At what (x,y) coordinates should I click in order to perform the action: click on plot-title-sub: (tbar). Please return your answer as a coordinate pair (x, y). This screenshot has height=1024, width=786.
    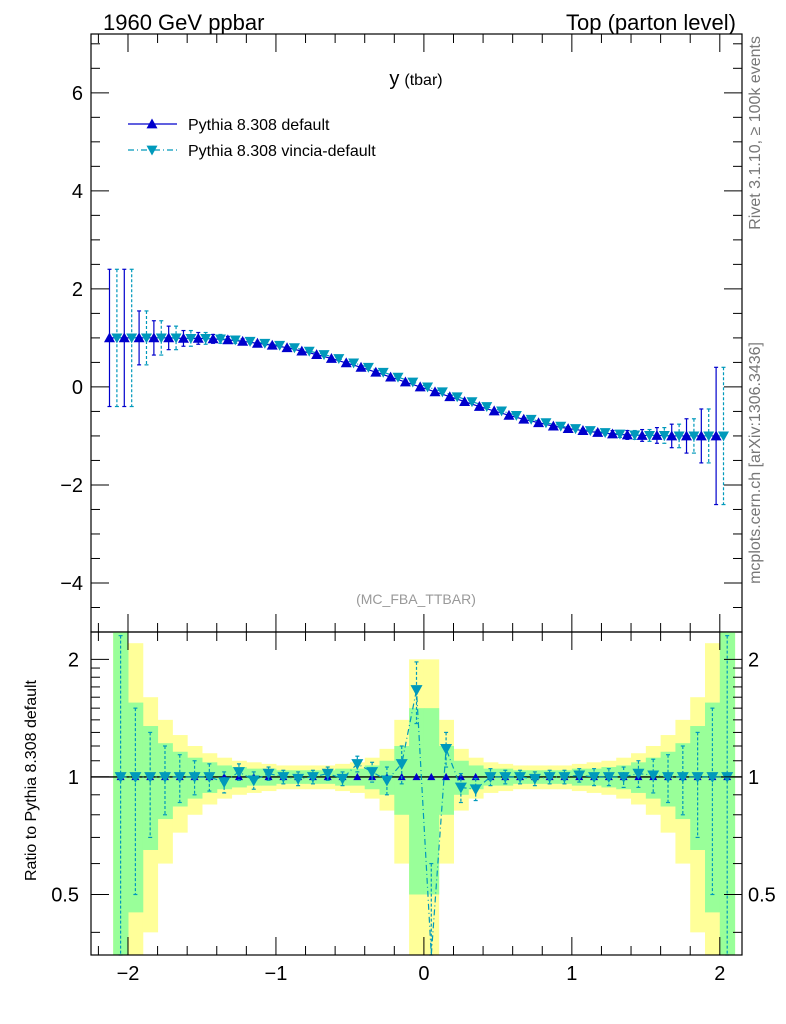
    Looking at the image, I should click on (423, 80).